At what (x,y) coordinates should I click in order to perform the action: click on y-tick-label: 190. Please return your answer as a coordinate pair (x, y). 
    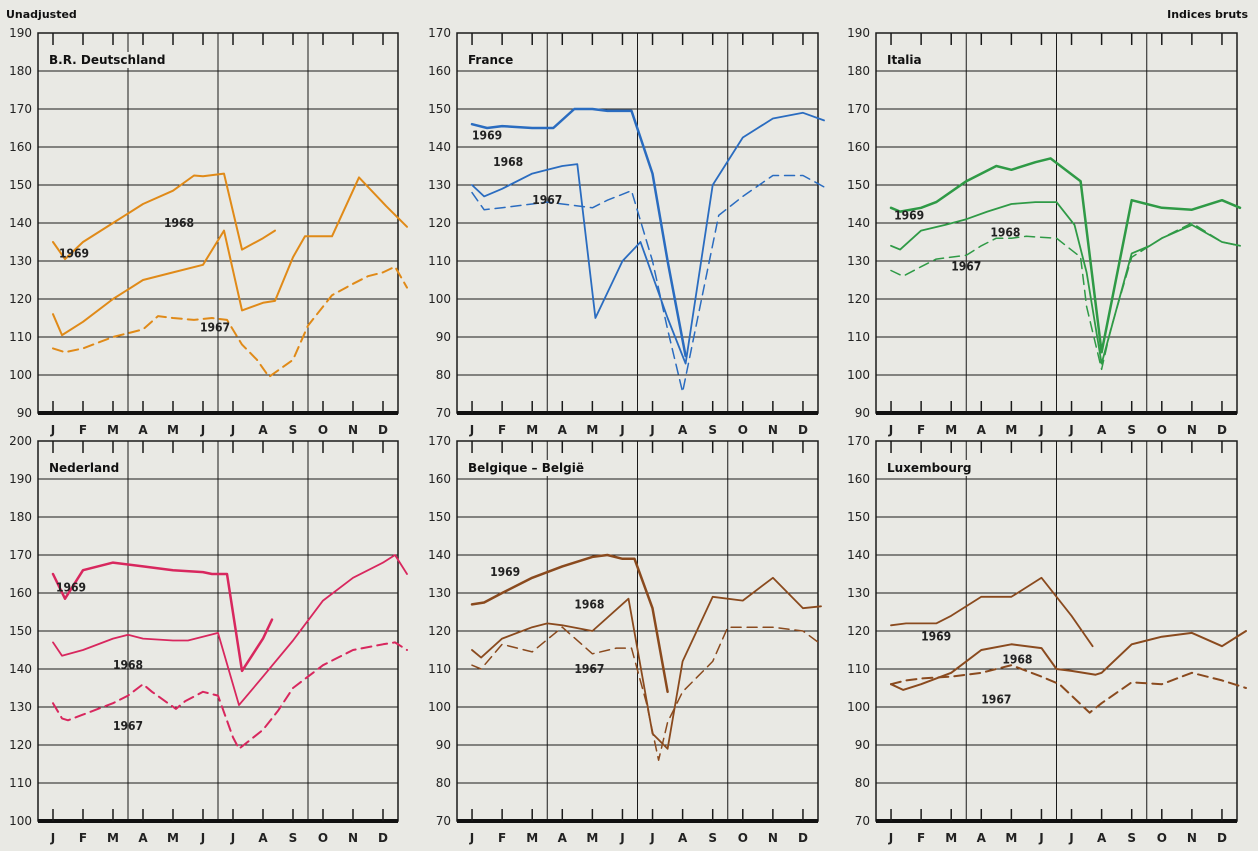
    Looking at the image, I should click on (20, 479).